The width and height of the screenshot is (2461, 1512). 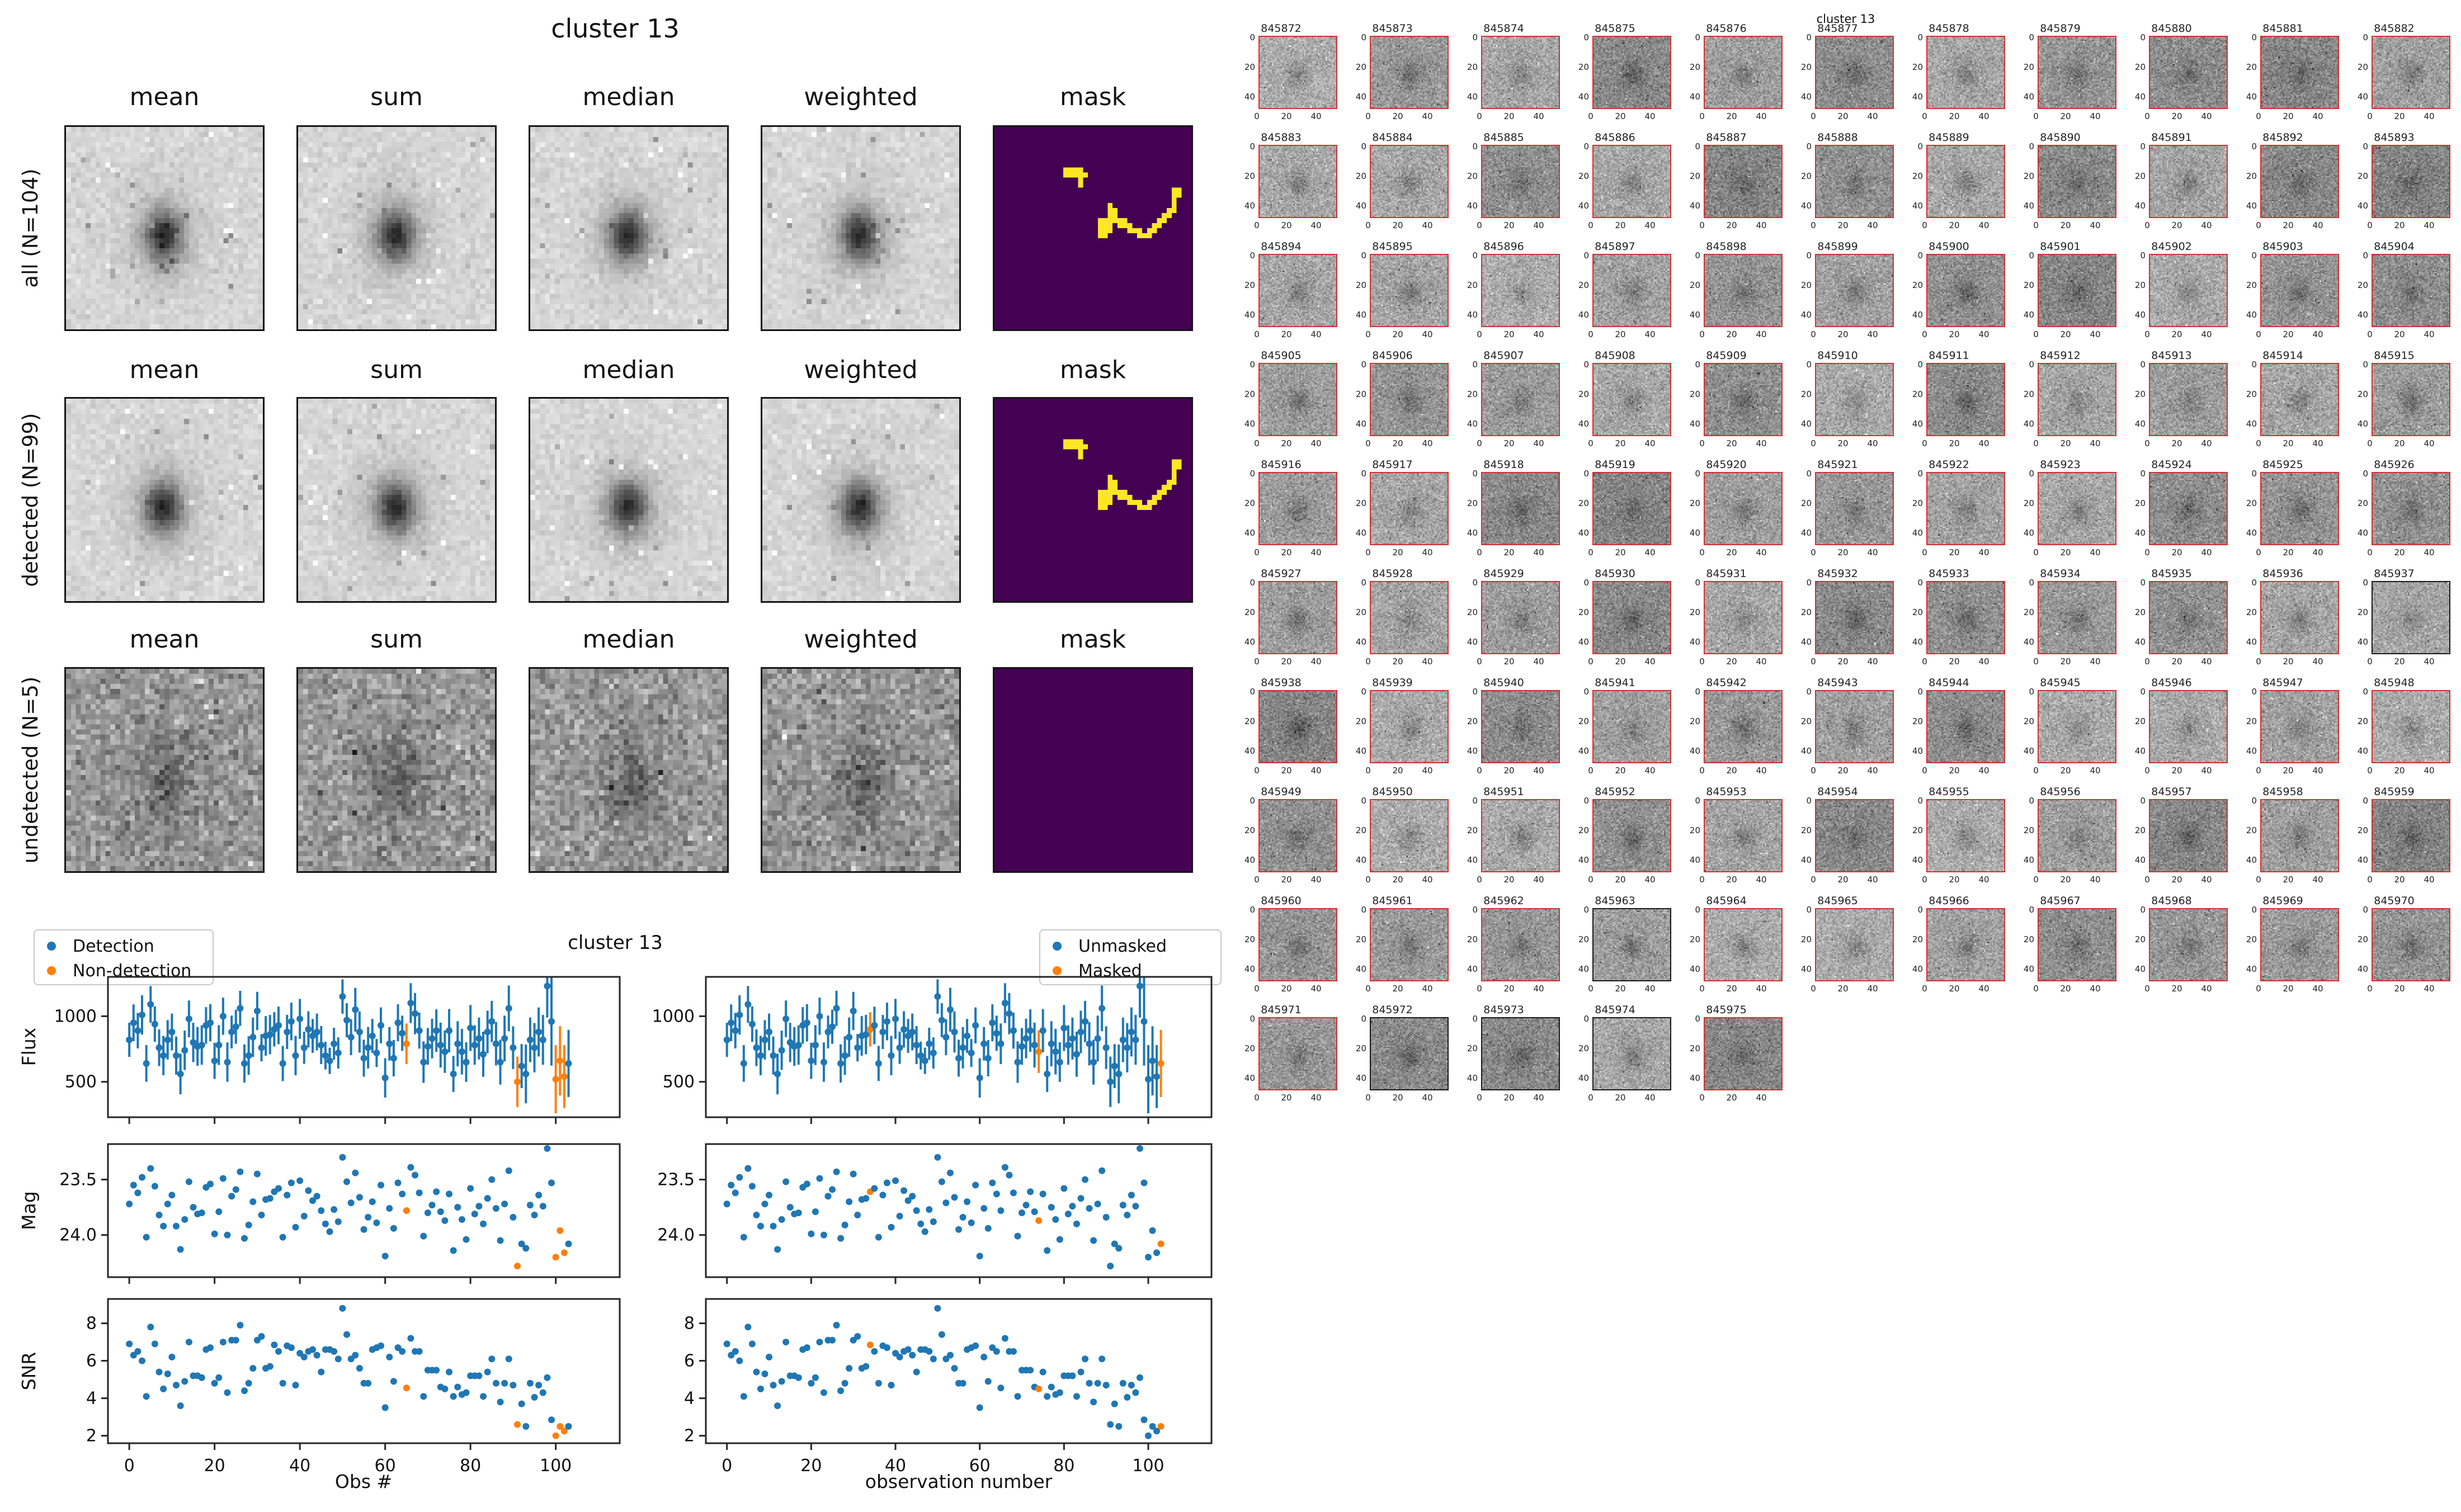 What do you see at coordinates (1510, 1057) in the screenshot?
I see `stamp-cell-845973: 845973 0 20 40 0 20 40` at bounding box center [1510, 1057].